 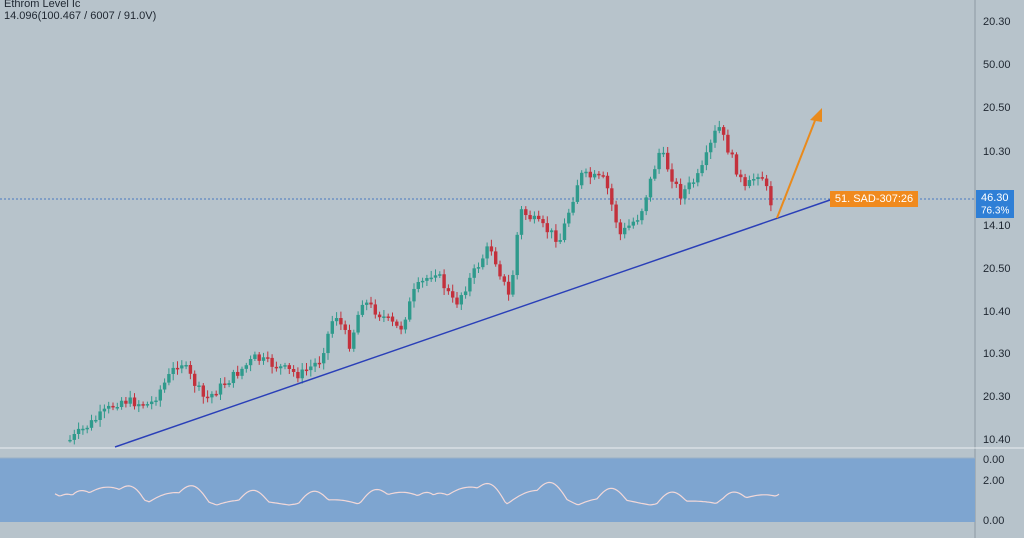 I want to click on price-change: 76.3%, so click(x=995, y=211).